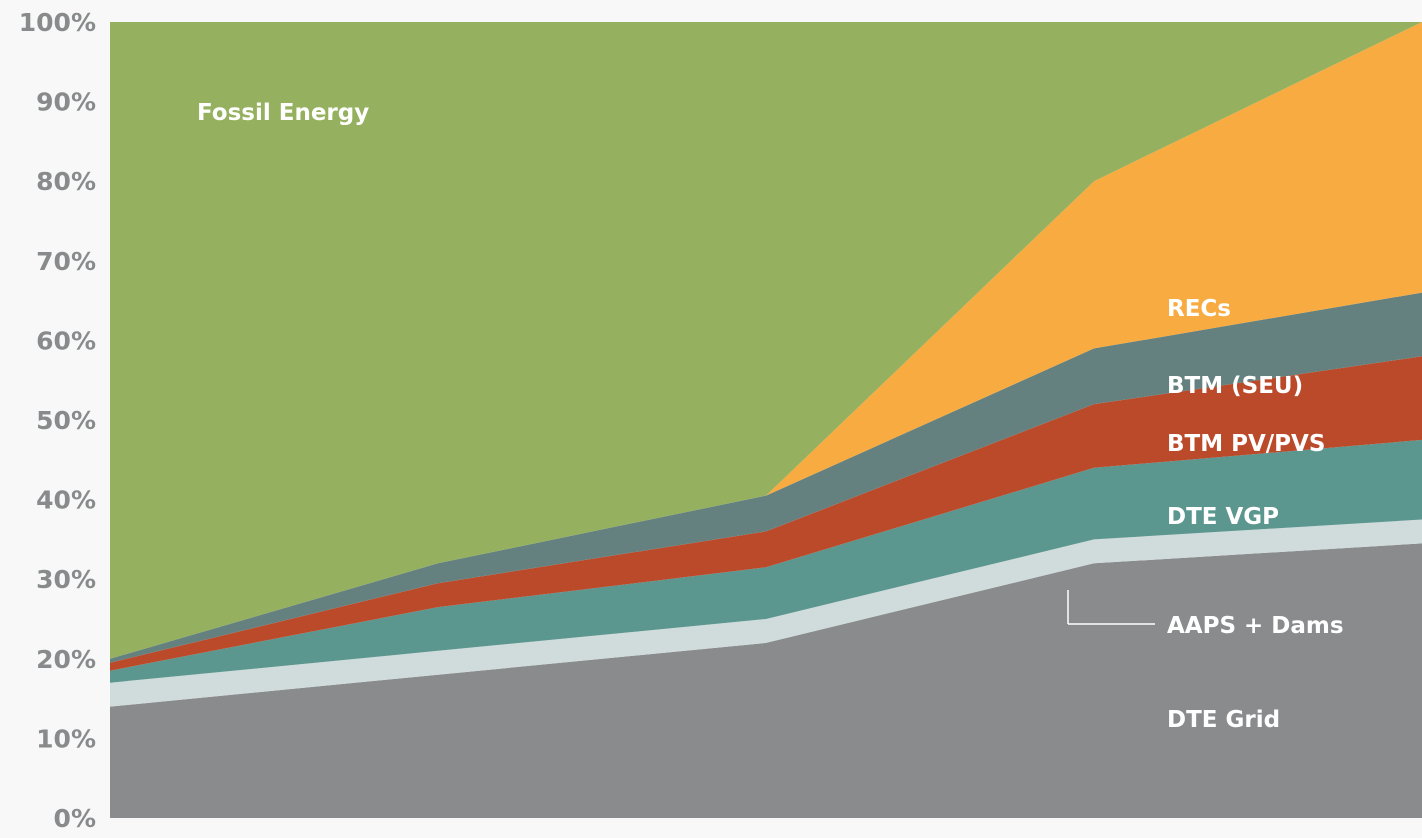 Image resolution: width=1422 pixels, height=838 pixels. I want to click on series-label-aaps-dams: AAPS + Dams, so click(1255, 626).